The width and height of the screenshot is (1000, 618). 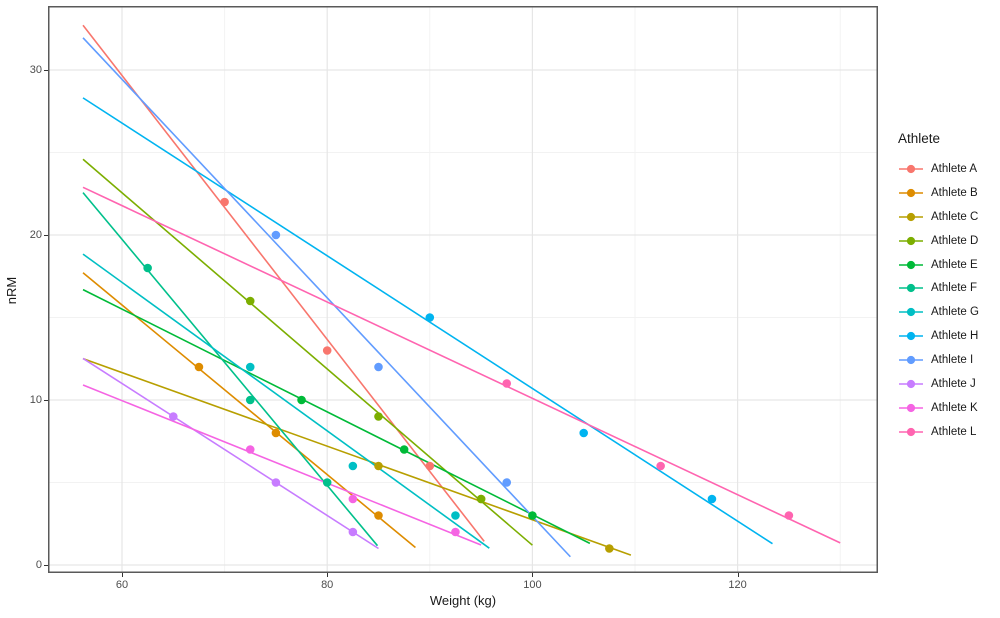 I want to click on legend-item-athlete-j: Athlete J, so click(x=938, y=384).